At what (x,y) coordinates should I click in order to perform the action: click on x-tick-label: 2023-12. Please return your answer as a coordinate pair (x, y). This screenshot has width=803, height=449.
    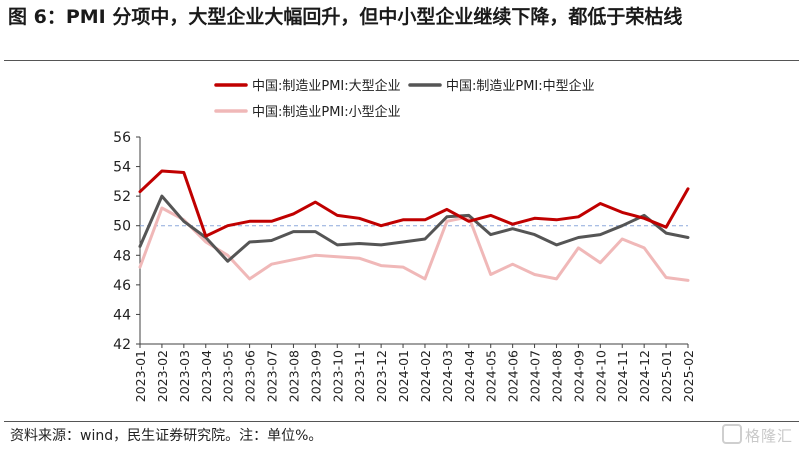
    Looking at the image, I should click on (381, 376).